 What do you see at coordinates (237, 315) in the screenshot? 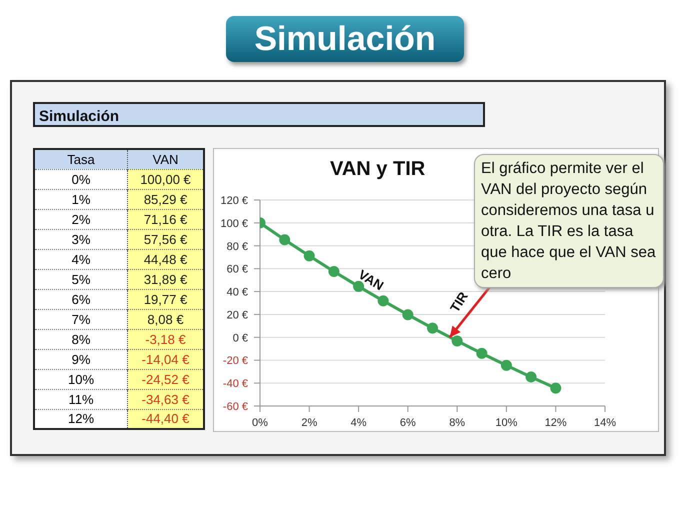
I see `y-tick-label: 20 €` at bounding box center [237, 315].